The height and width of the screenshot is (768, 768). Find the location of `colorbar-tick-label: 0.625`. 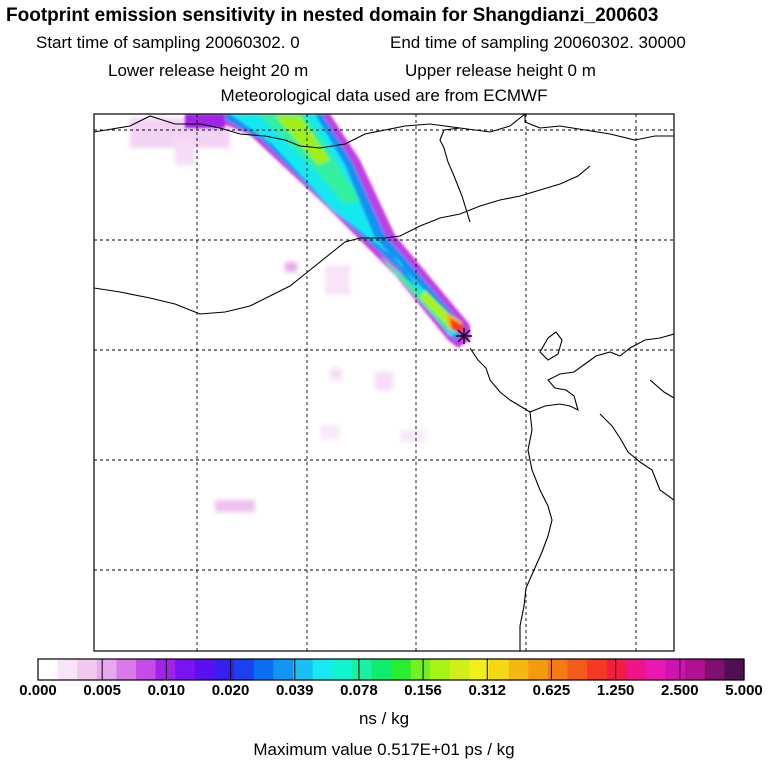

colorbar-tick-label: 0.625 is located at coordinates (551, 690).